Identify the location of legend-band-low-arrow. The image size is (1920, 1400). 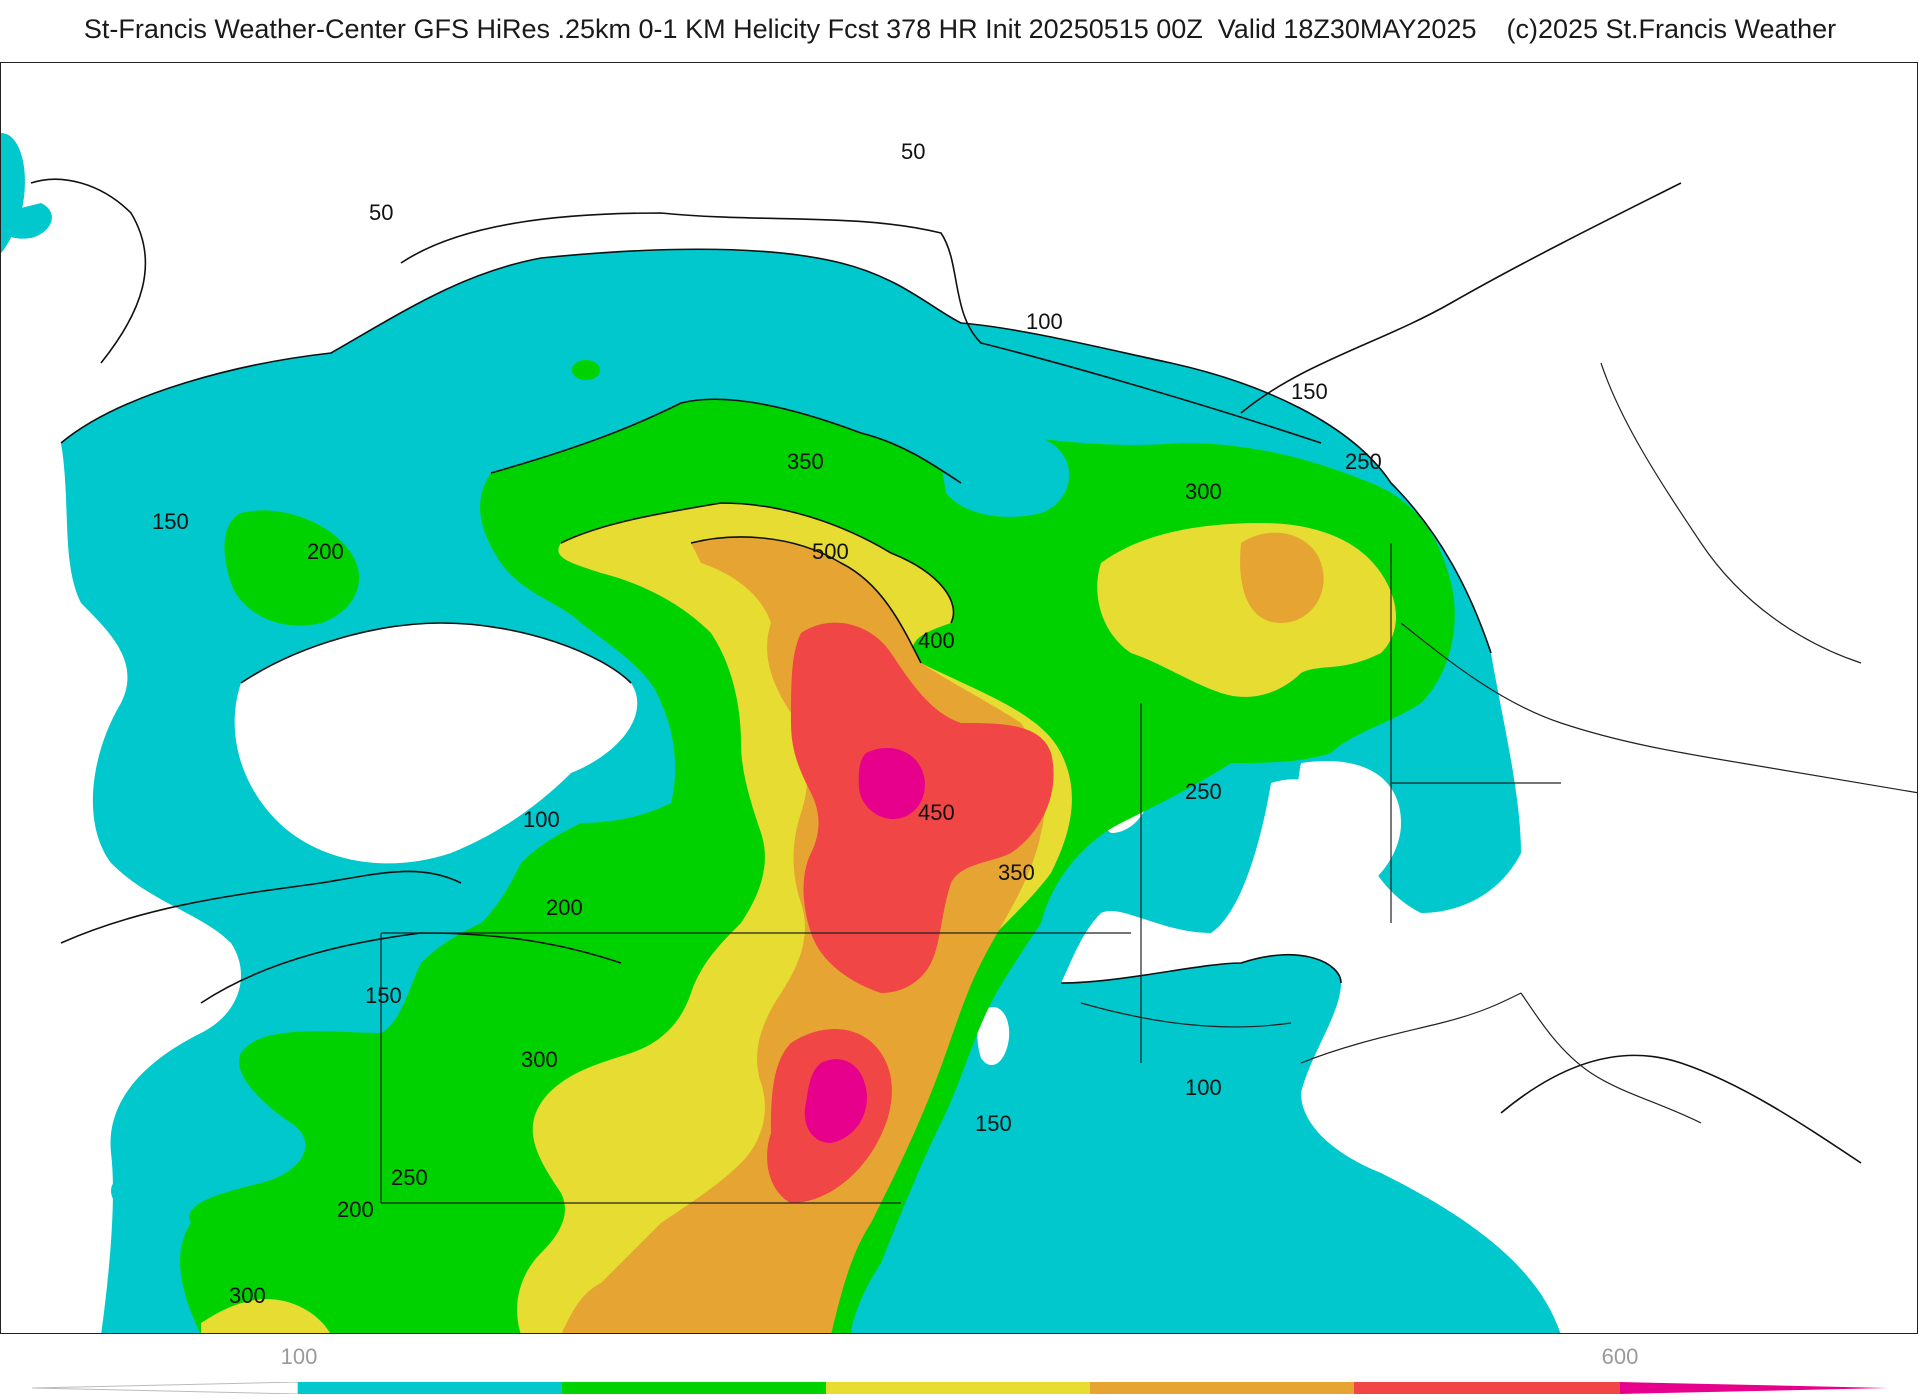
(165, 1388).